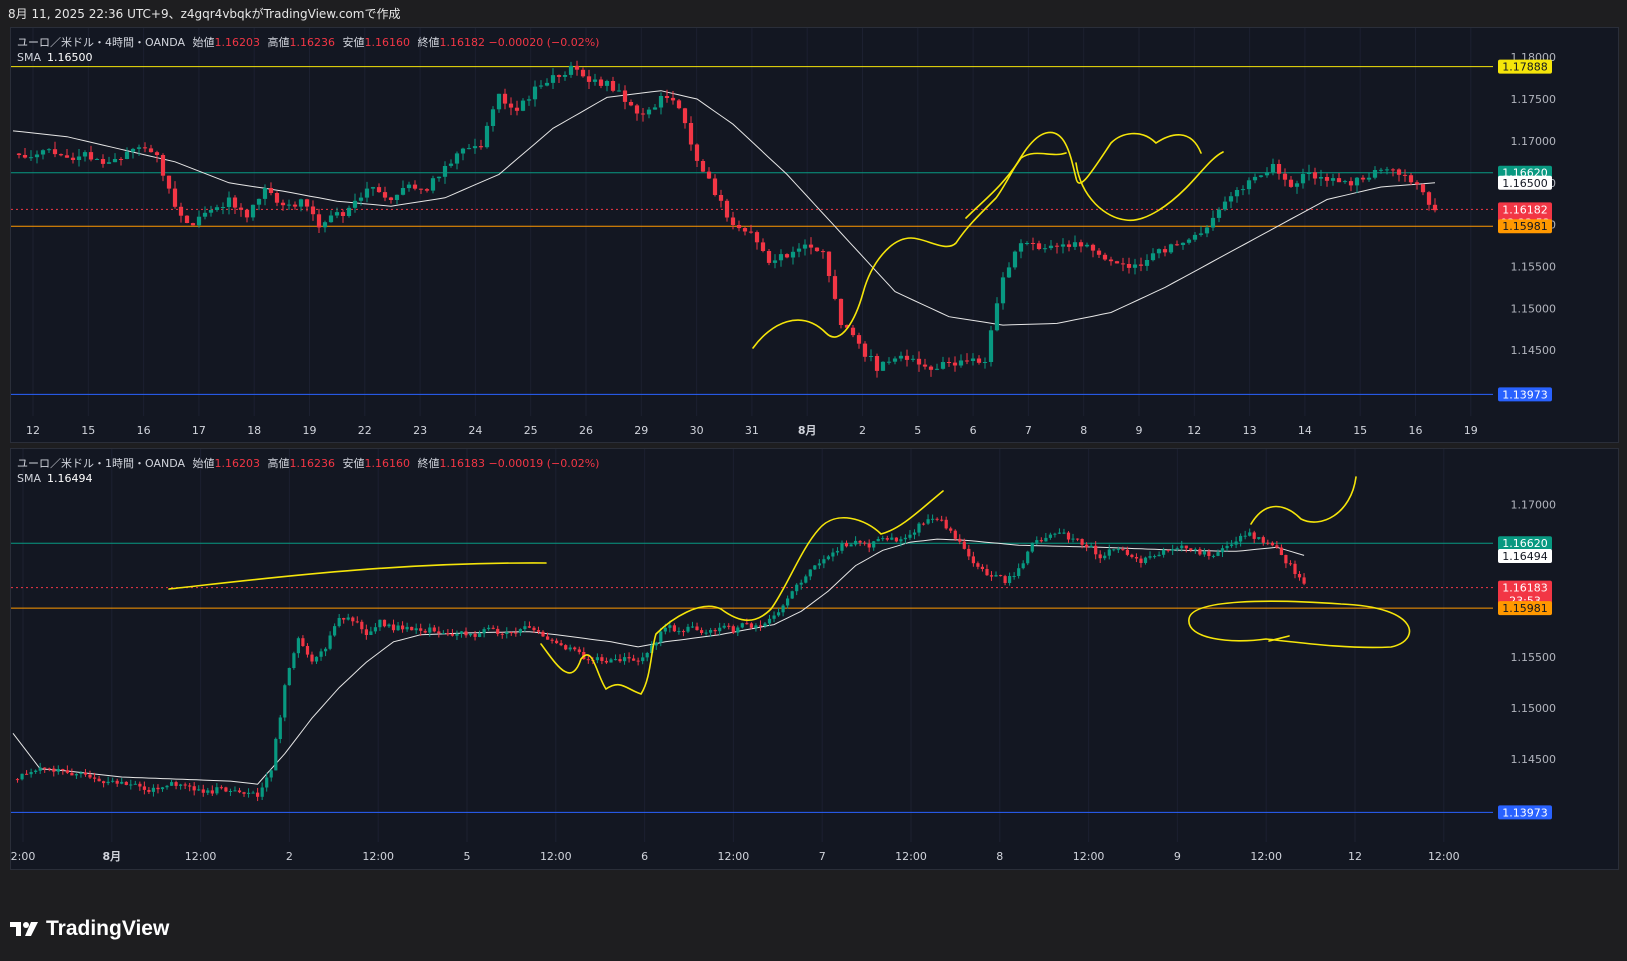 Image resolution: width=1627 pixels, height=961 pixels. I want to click on time-axis-tick: 8月, so click(111, 856).